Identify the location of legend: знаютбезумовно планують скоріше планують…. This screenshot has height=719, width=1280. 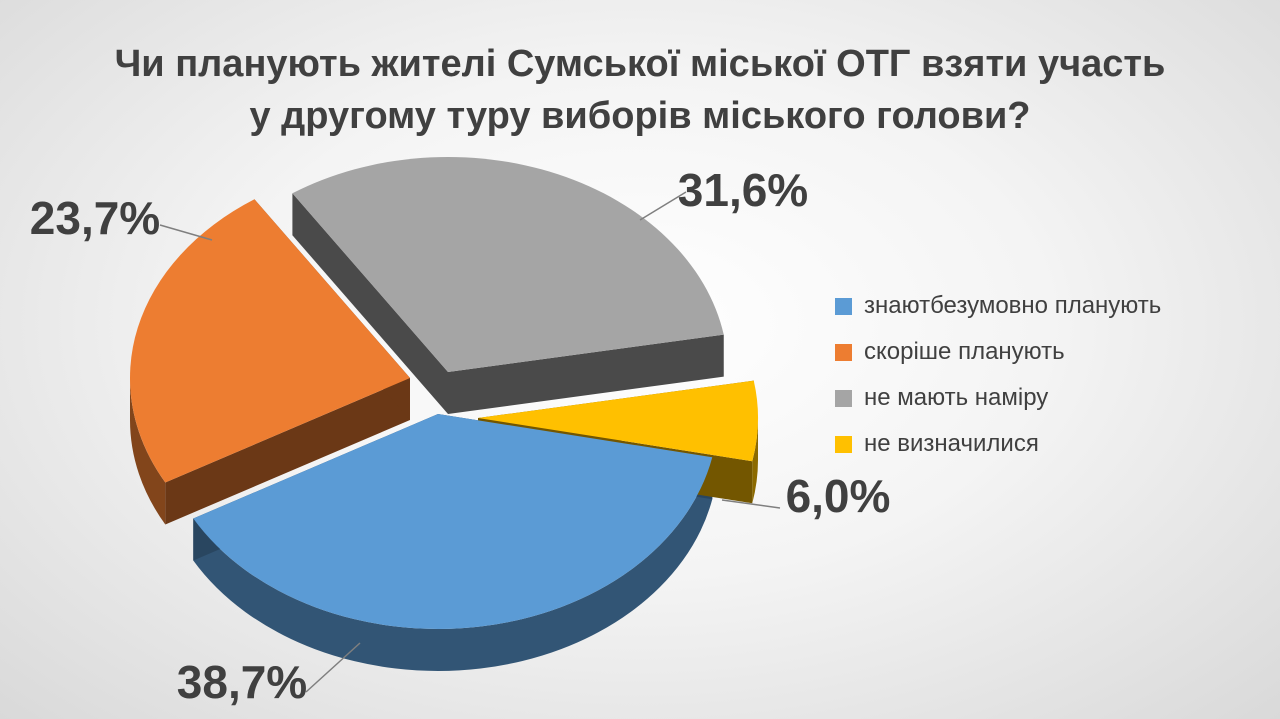
(998, 375).